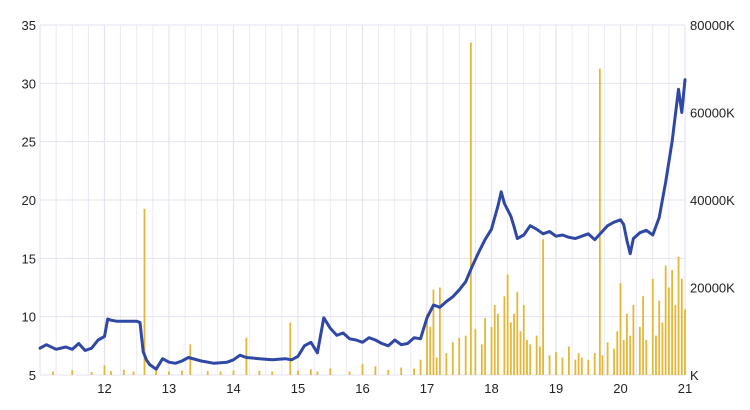 The height and width of the screenshot is (410, 750). What do you see at coordinates (29, 142) in the screenshot?
I see `y-tick-label: 25` at bounding box center [29, 142].